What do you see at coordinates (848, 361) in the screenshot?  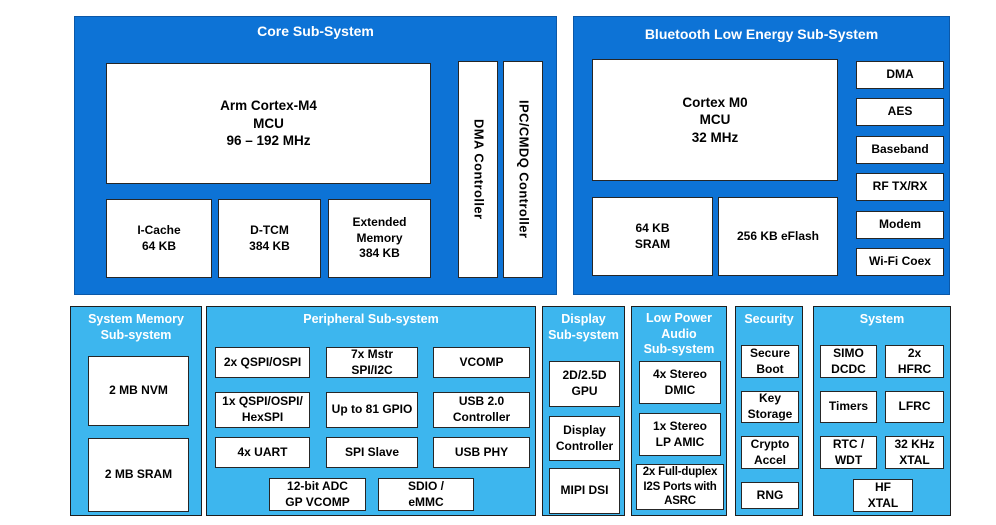 I see `block-simo-dcdc: SIMO DCDC` at bounding box center [848, 361].